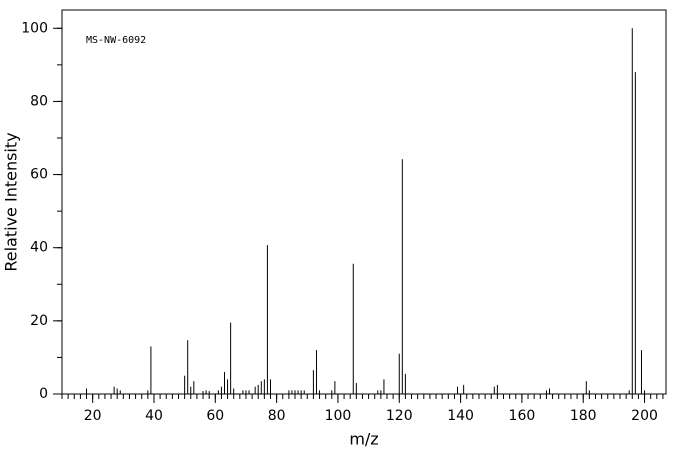 This screenshot has height=455, width=676. What do you see at coordinates (39, 248) in the screenshot?
I see `y-tick-label: 40` at bounding box center [39, 248].